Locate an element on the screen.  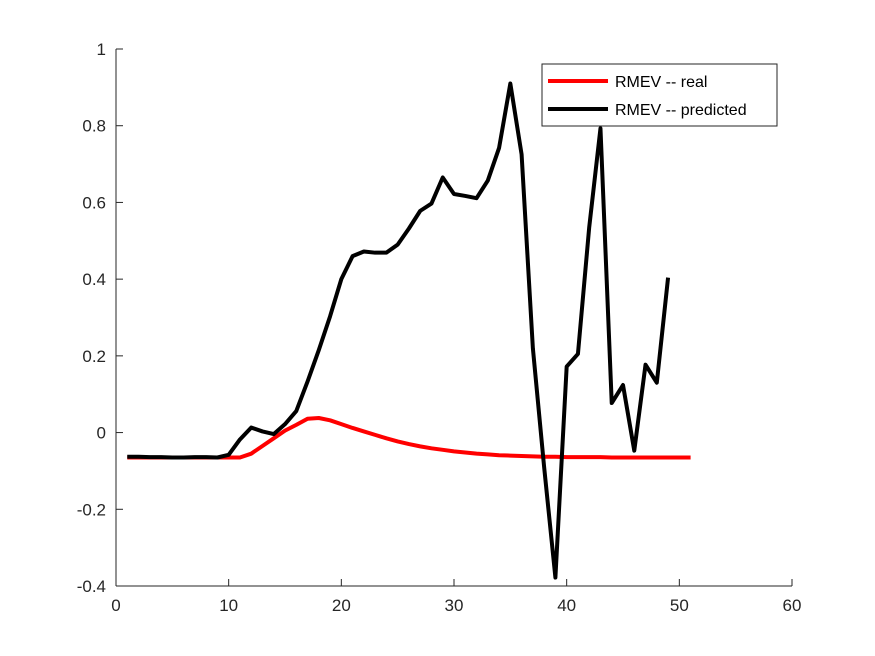
x-tick-label: 20 is located at coordinates (341, 605).